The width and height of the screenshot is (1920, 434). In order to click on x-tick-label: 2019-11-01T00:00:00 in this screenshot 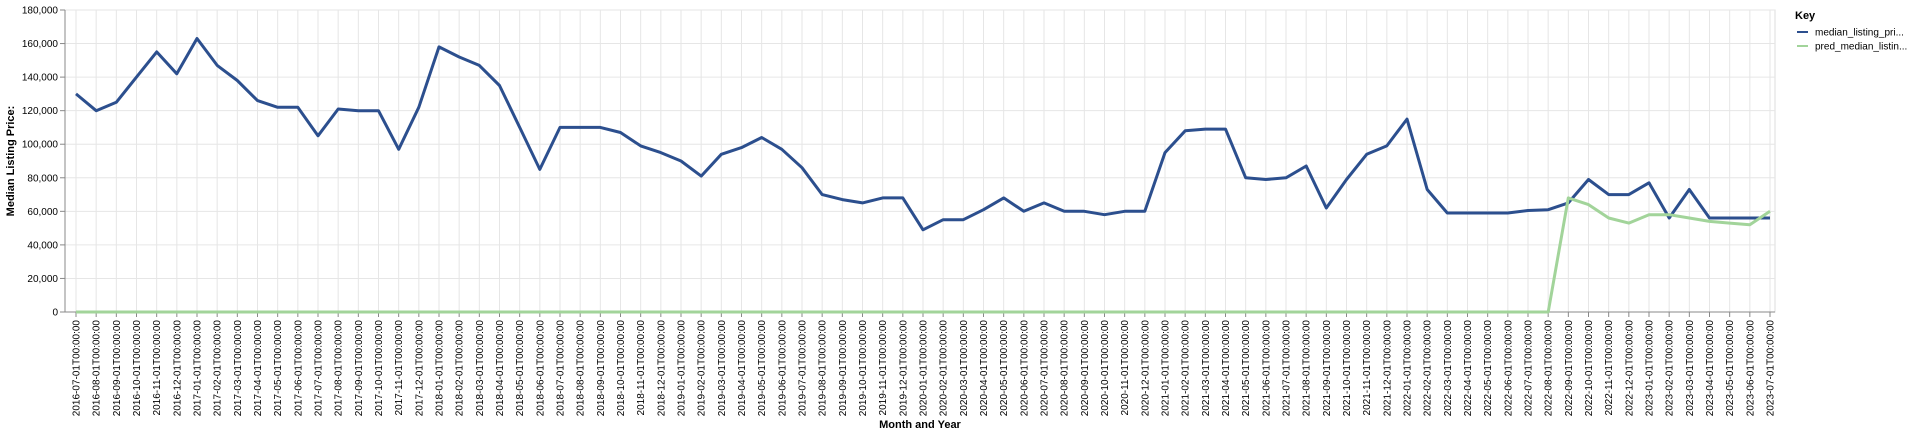, I will do `click(883, 368)`.